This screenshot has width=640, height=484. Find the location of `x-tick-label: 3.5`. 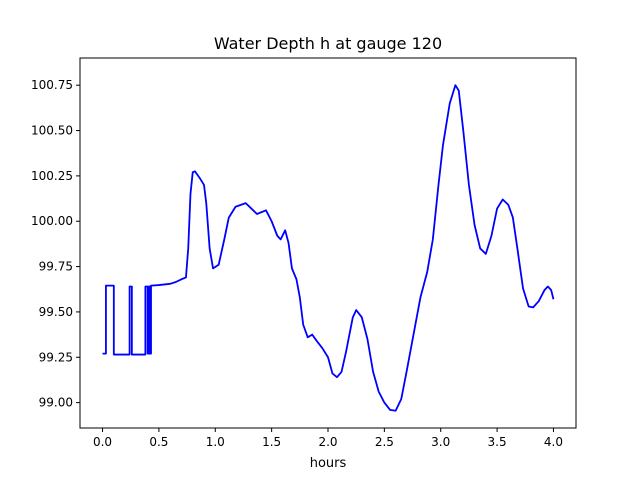

x-tick-label: 3.5 is located at coordinates (497, 442).